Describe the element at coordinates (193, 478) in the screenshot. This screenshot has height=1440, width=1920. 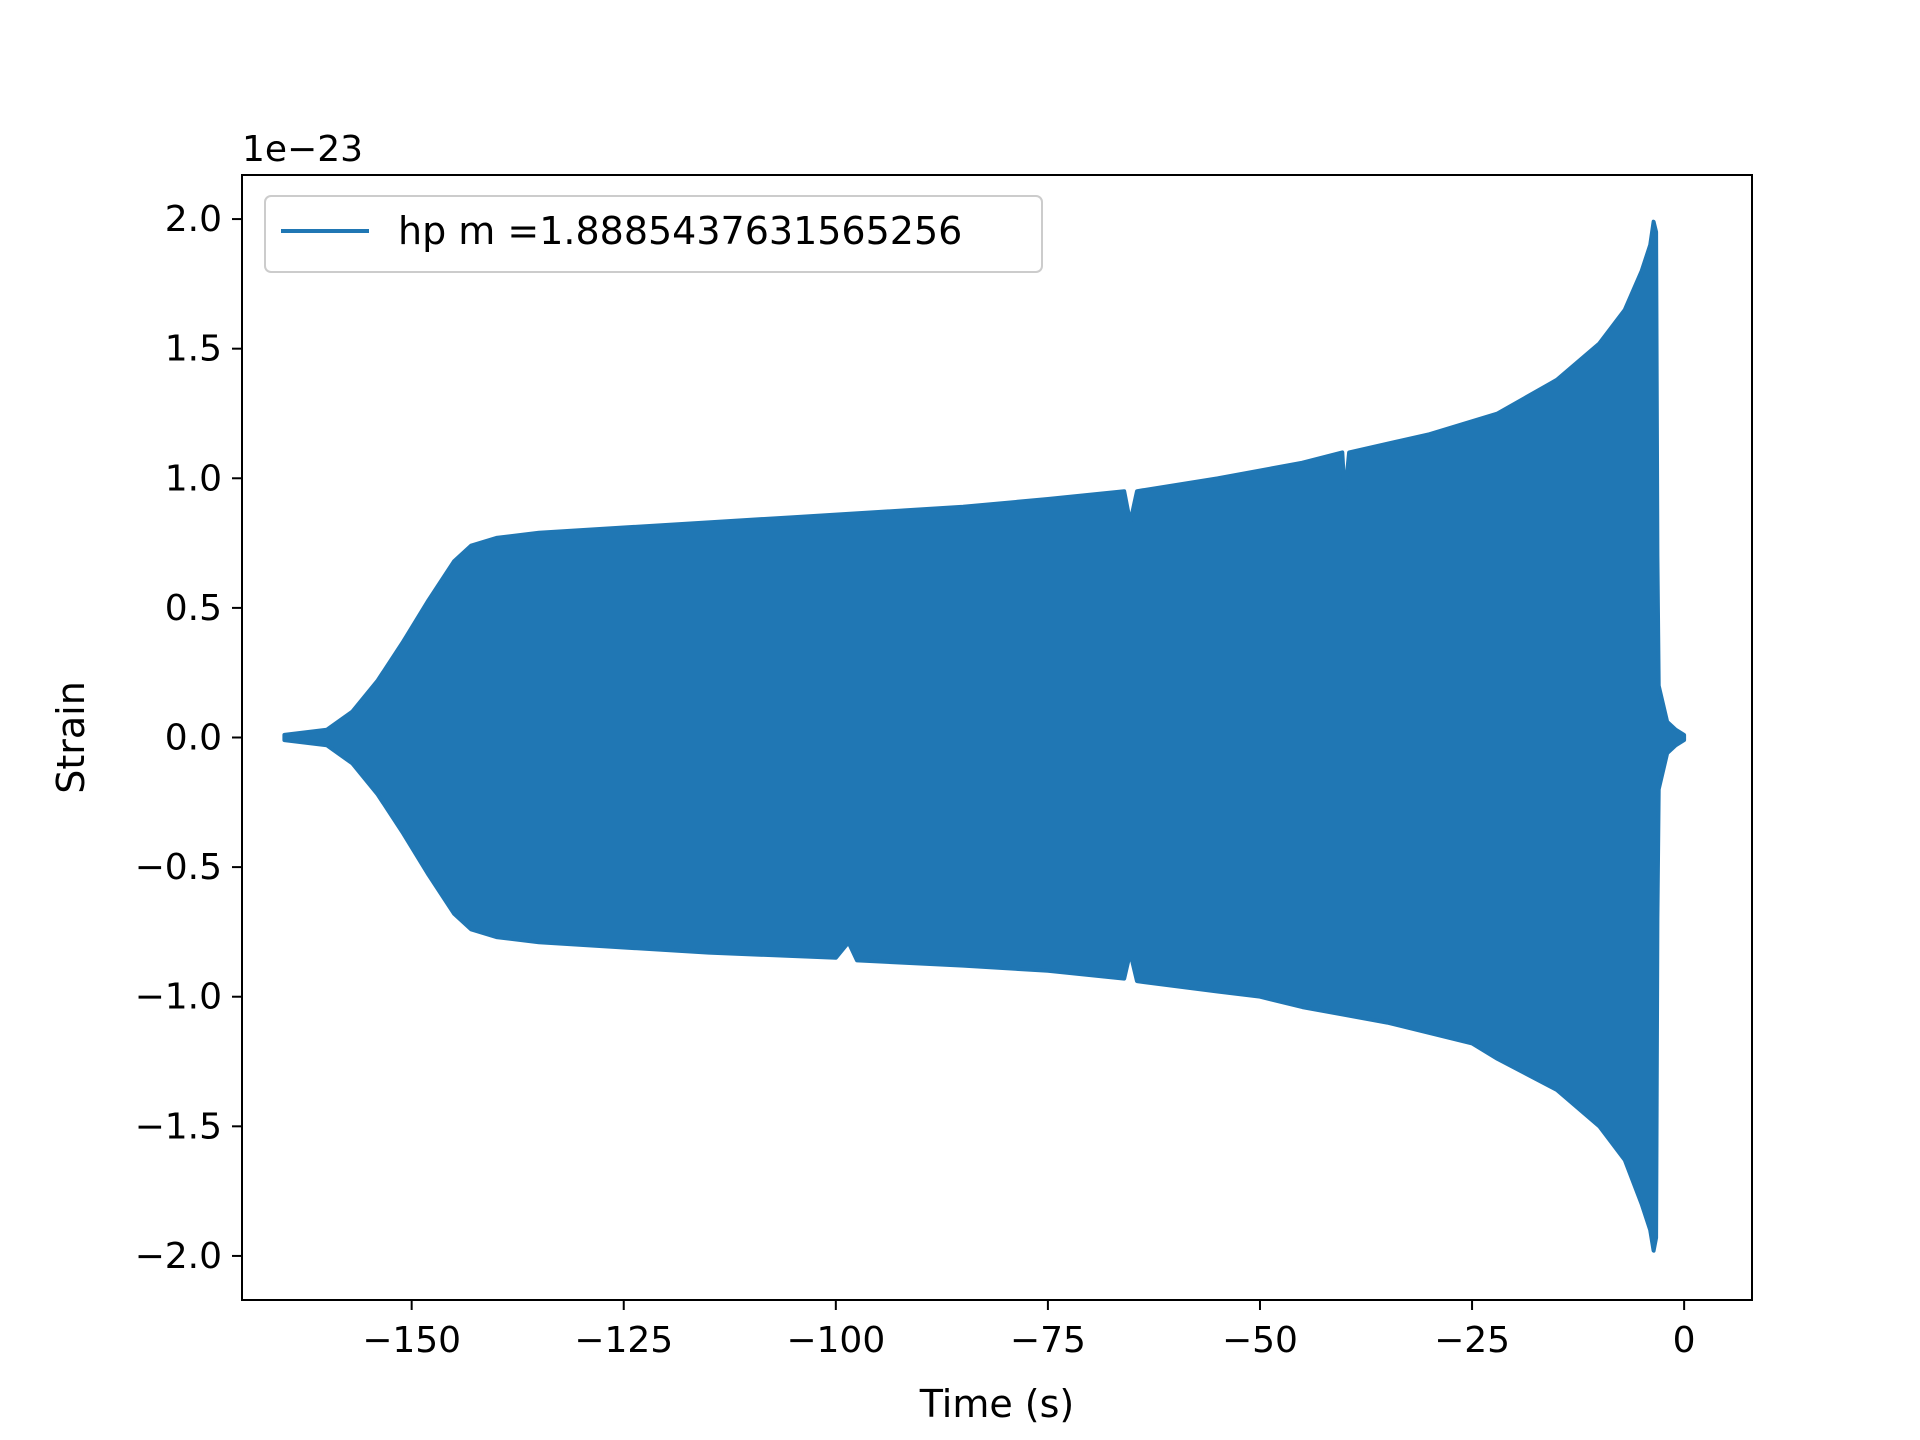
I see `y-tick-label: 1.0` at that location.